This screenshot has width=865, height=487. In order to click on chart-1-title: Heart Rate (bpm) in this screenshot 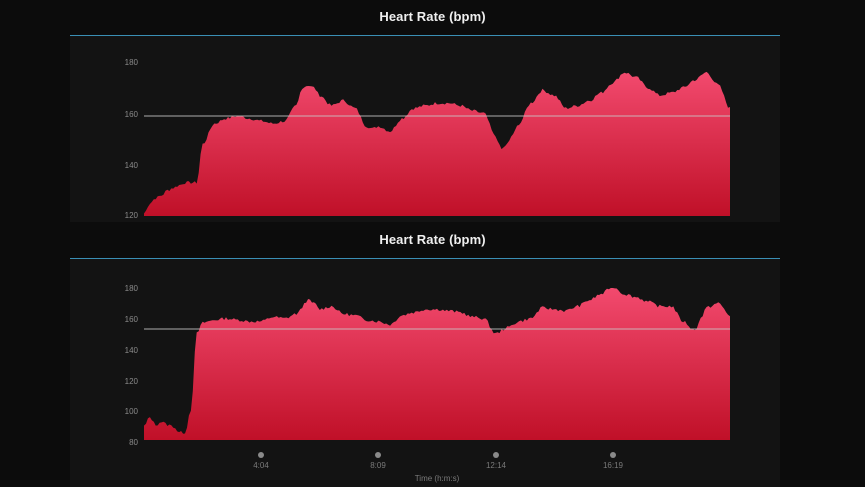, I will do `click(432, 16)`.